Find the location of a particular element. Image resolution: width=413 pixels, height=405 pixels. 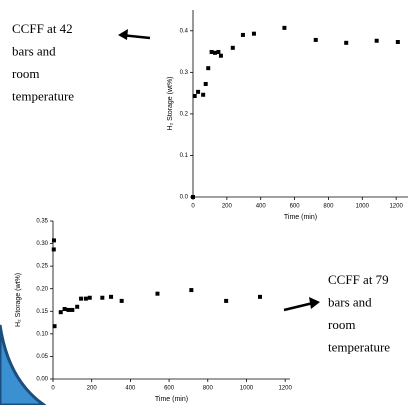

y-tick-label: 0.20 is located at coordinates (42, 289).